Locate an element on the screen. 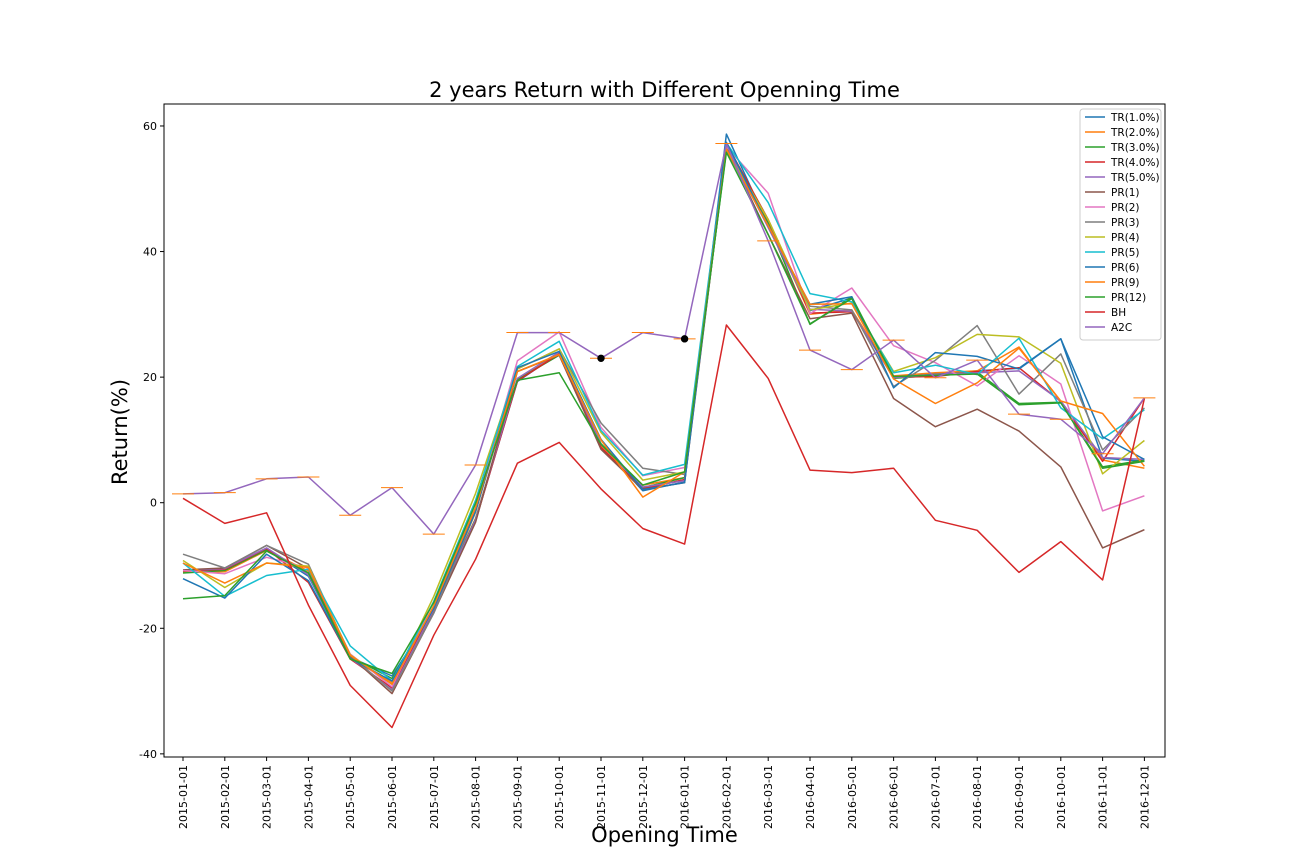  x-tick-label: 2016-07-01 is located at coordinates (935, 797).